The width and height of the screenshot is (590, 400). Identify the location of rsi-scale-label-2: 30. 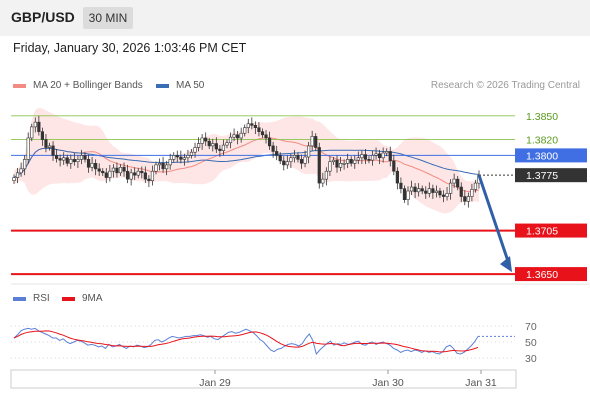
(531, 359).